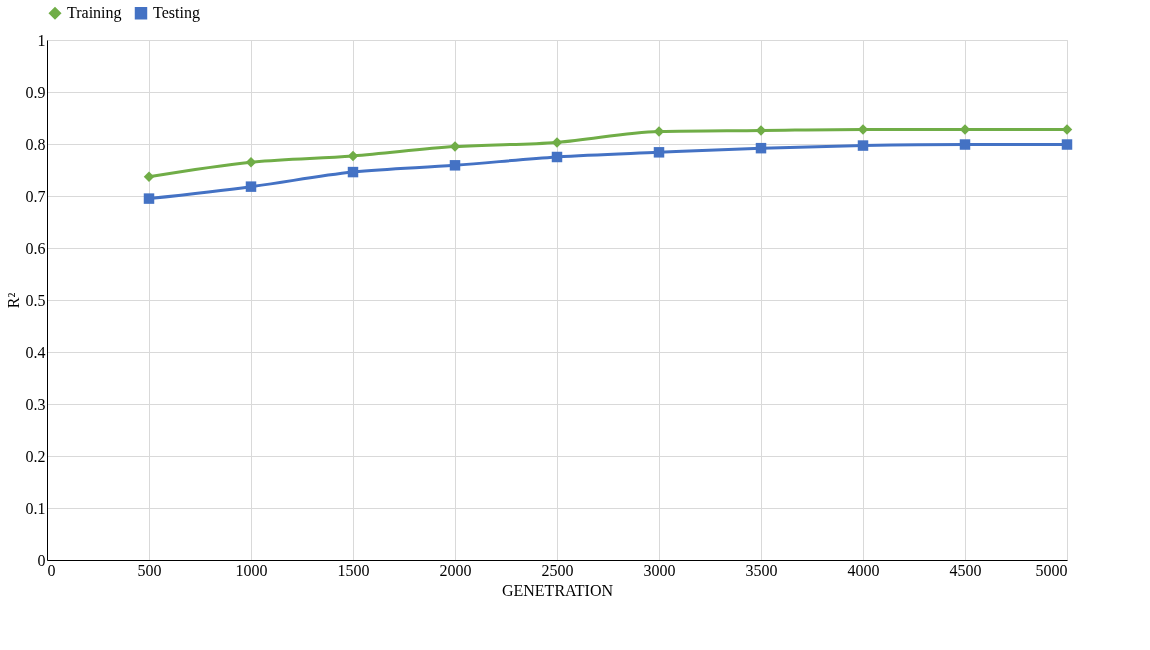 This screenshot has width=1150, height=650. What do you see at coordinates (965, 570) in the screenshot?
I see `x-tick-label: 4500` at bounding box center [965, 570].